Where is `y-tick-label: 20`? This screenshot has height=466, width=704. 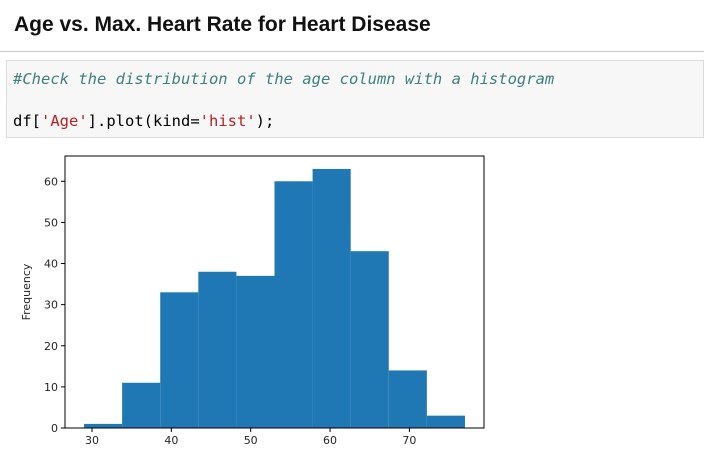
y-tick-label: 20 is located at coordinates (51, 346).